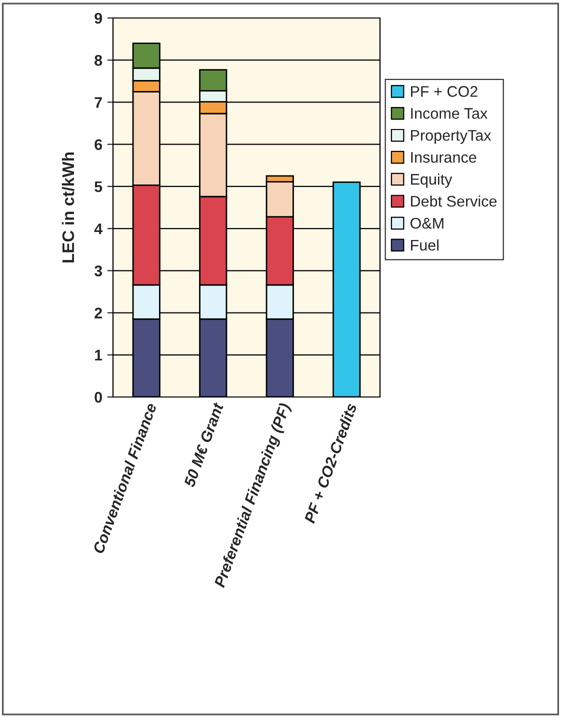 This screenshot has width=561, height=718. Describe the element at coordinates (449, 113) in the screenshot. I see `legend-label: Income Tax` at that location.